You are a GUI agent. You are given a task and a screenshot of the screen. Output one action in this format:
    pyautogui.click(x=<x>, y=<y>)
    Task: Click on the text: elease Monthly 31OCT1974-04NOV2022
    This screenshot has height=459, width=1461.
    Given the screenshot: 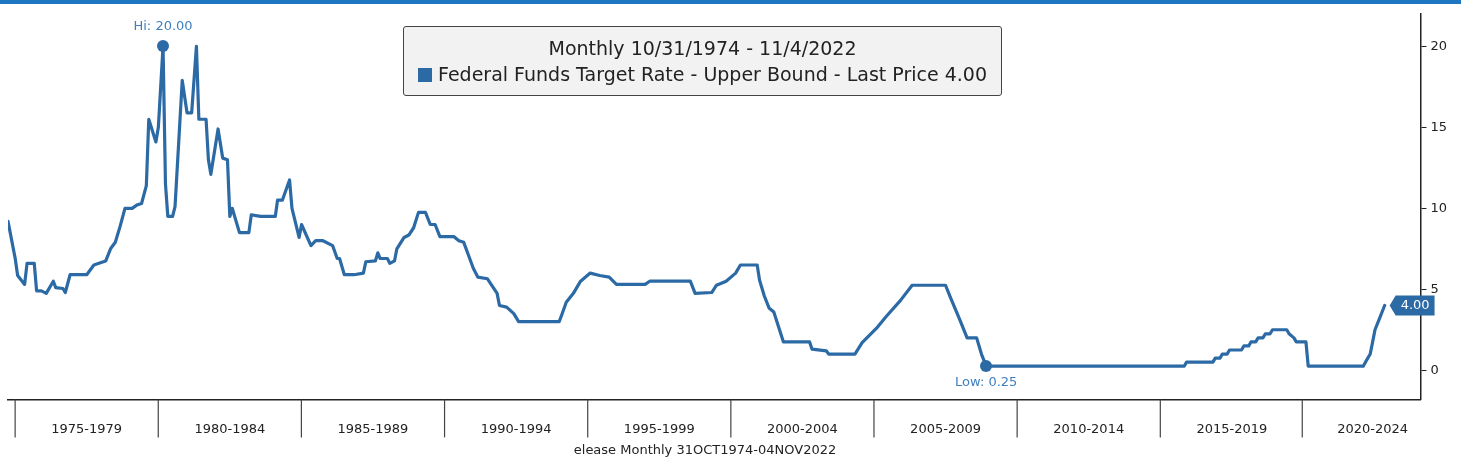 What is the action you would take?
    pyautogui.click(x=705, y=450)
    